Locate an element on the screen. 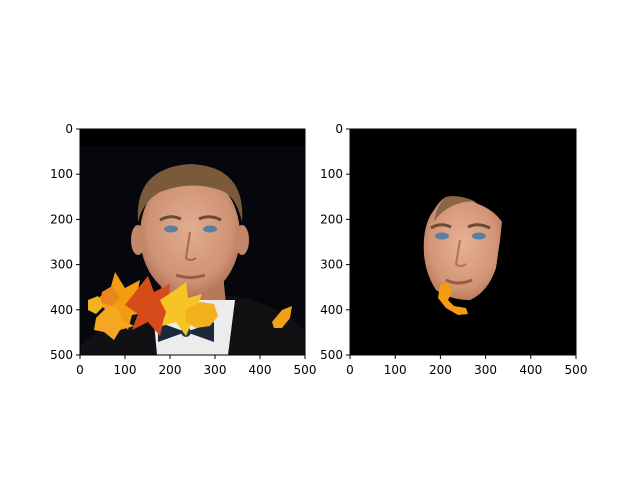 The width and height of the screenshot is (640, 480). left-x-tick-label: 500 is located at coordinates (305, 370).